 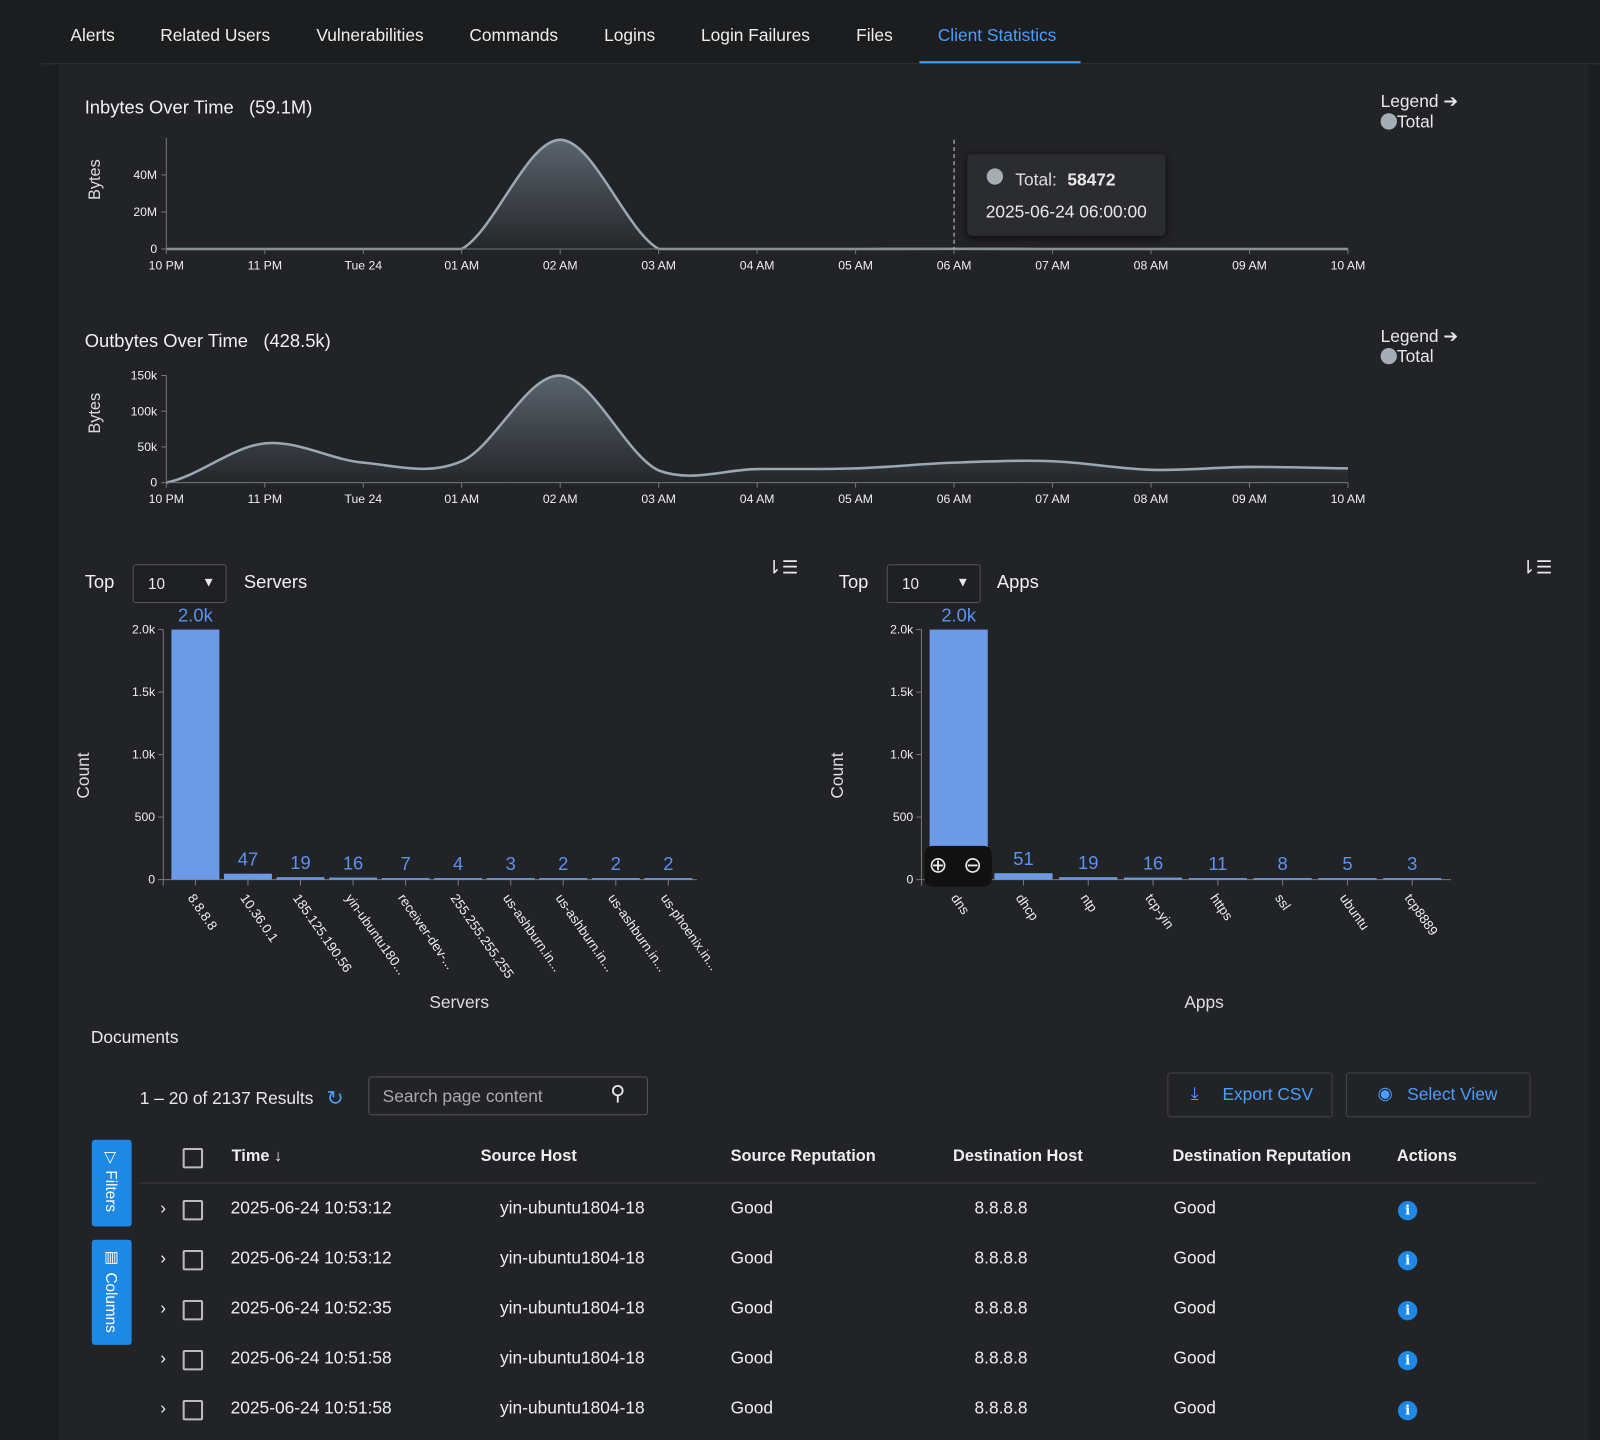 I want to click on tab-commands: Commands, so click(x=514, y=35).